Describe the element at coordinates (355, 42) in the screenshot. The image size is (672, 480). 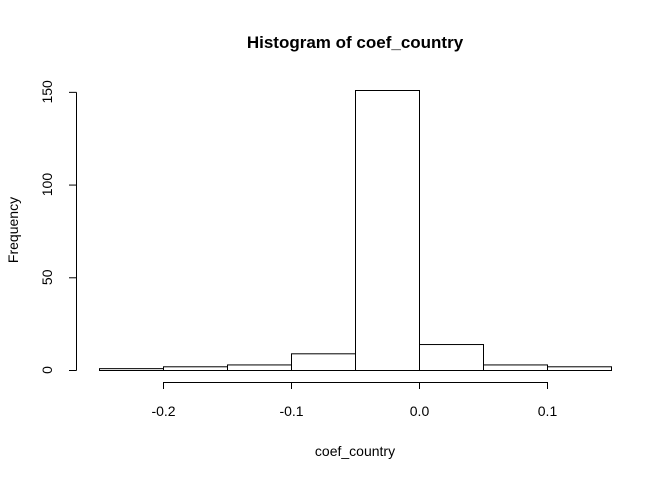
I see `chart-title: Histogram of coef_country` at that location.